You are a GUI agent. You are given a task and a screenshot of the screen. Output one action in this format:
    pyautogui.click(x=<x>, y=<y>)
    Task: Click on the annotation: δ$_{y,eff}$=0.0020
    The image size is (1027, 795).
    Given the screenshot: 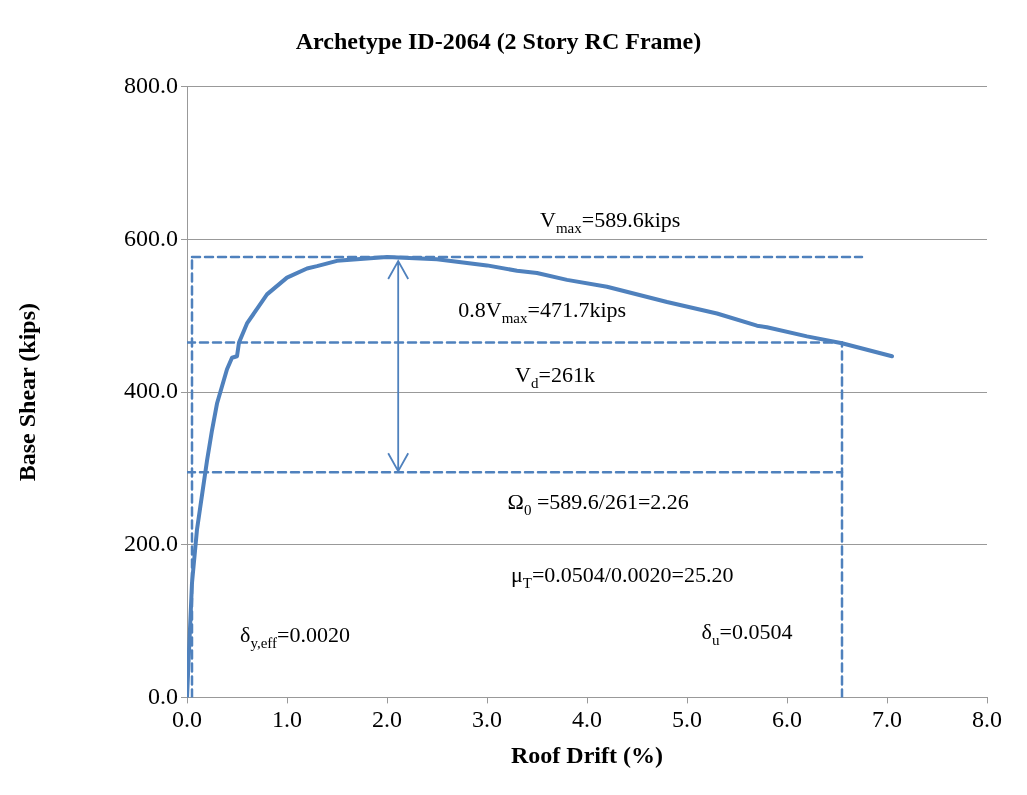 What is the action you would take?
    pyautogui.click(x=295, y=637)
    